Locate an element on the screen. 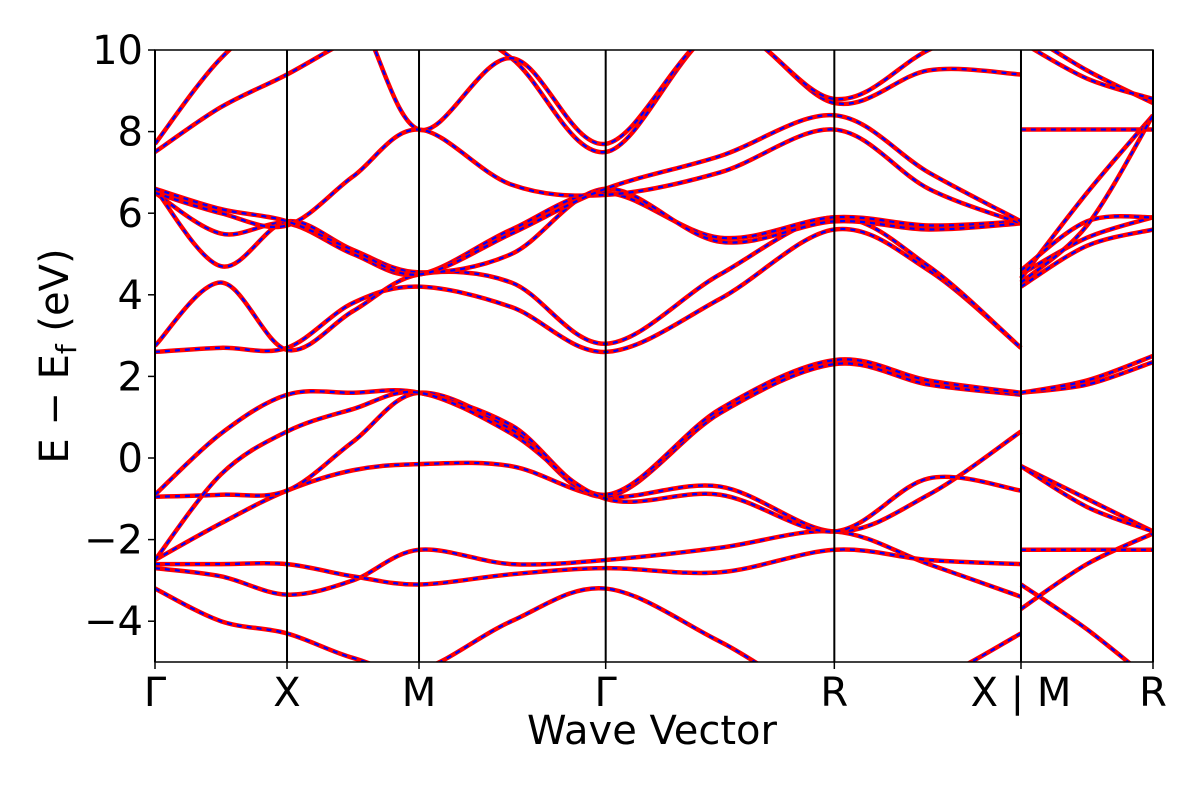  y-tick-label: 0 is located at coordinates (130, 459).